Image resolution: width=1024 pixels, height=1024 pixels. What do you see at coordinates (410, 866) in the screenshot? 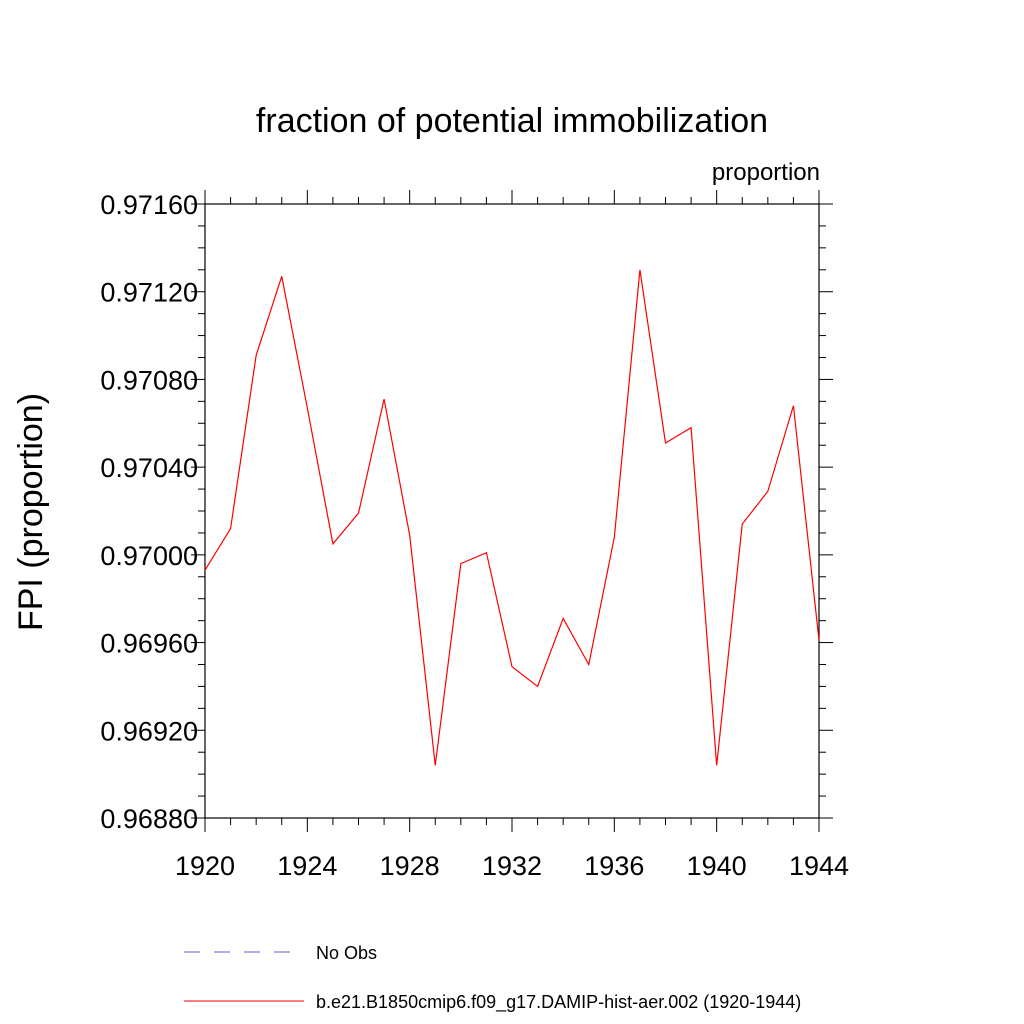
I see `x-tick-label: 1928` at bounding box center [410, 866].